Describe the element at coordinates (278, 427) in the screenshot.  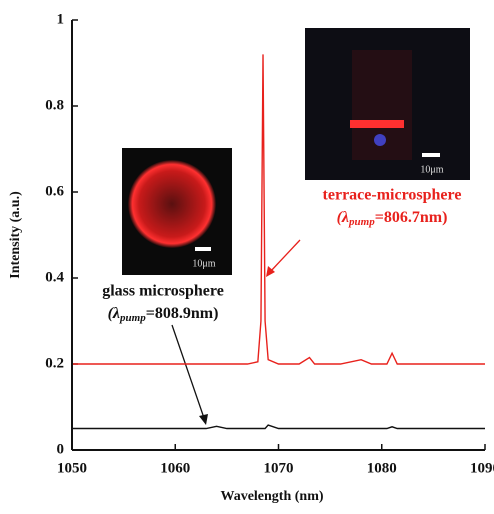
I see `series-line` at that location.